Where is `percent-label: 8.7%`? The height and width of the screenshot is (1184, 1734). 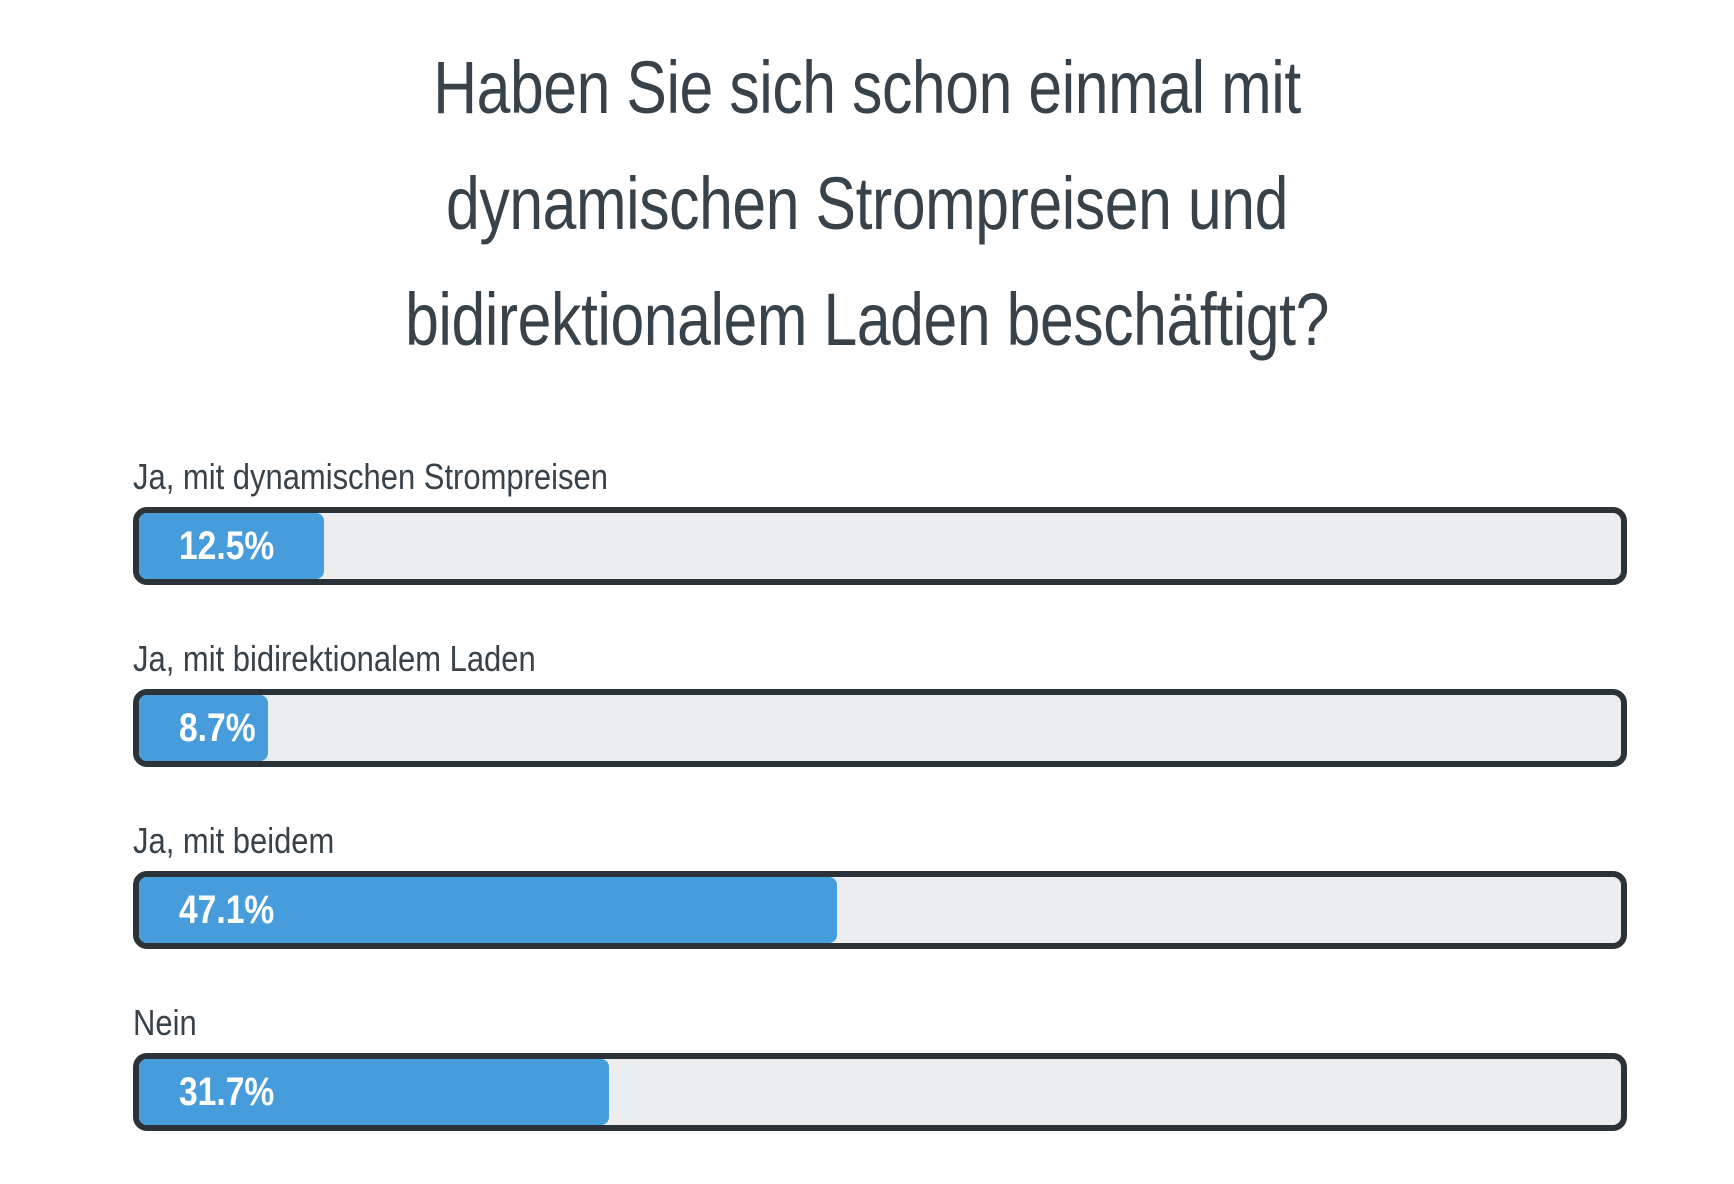 percent-label: 8.7% is located at coordinates (217, 728).